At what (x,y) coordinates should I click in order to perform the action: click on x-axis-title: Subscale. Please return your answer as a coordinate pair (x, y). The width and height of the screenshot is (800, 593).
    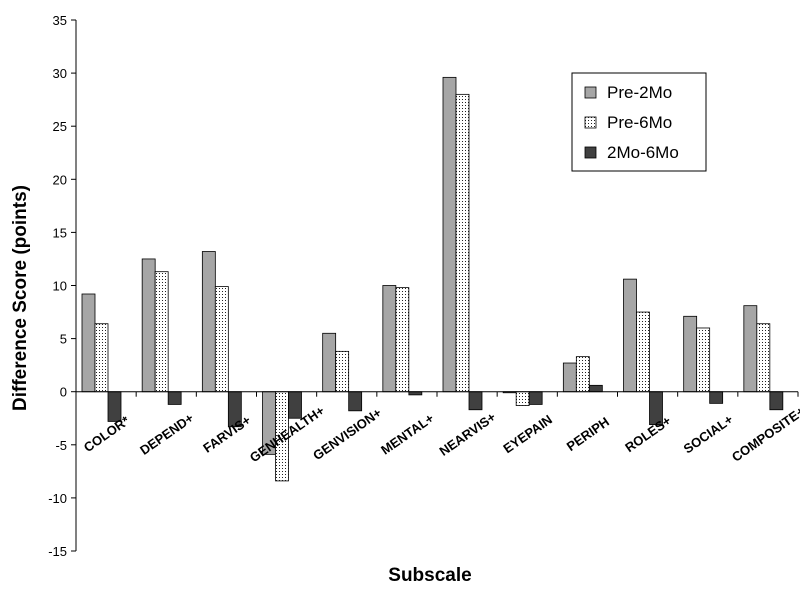
    Looking at the image, I should click on (429, 575).